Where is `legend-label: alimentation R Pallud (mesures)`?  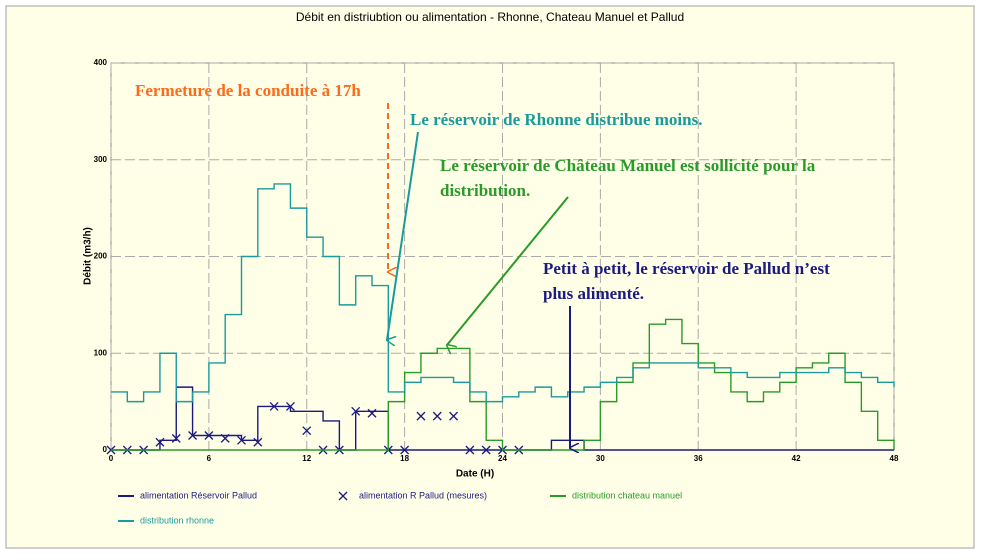 legend-label: alimentation R Pallud (mesures) is located at coordinates (423, 495).